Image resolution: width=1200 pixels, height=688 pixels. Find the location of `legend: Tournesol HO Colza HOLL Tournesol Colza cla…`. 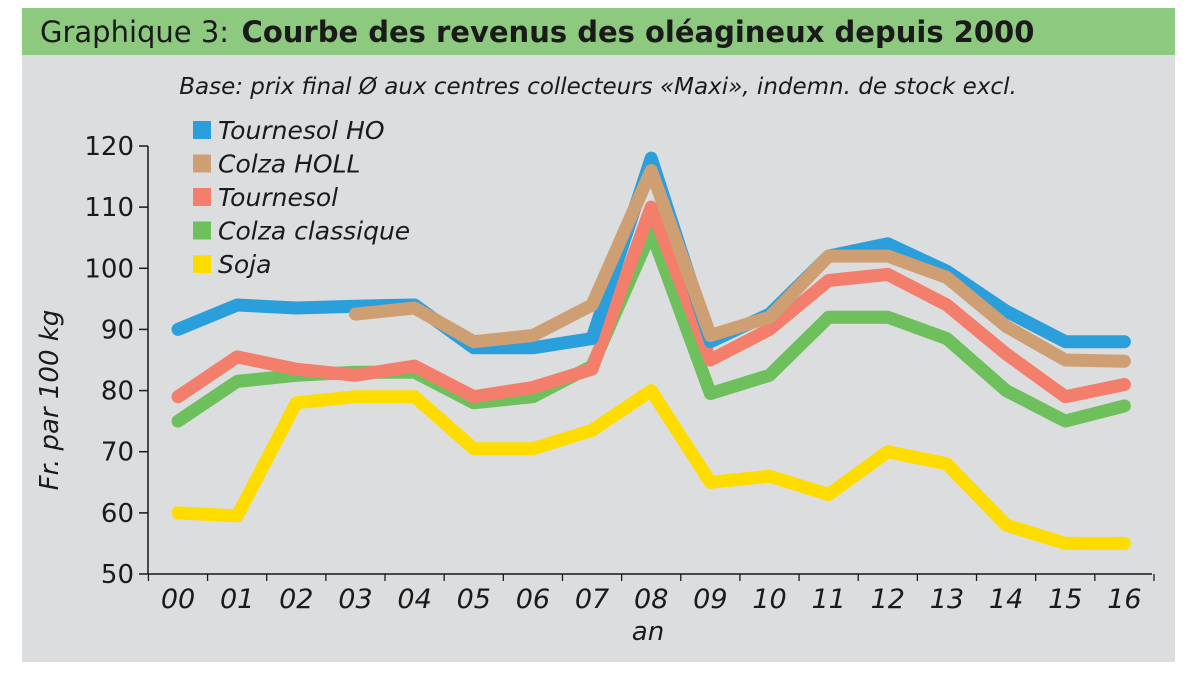

legend: Tournesol HO Colza HOLL Tournesol Colza cla… is located at coordinates (301, 197).